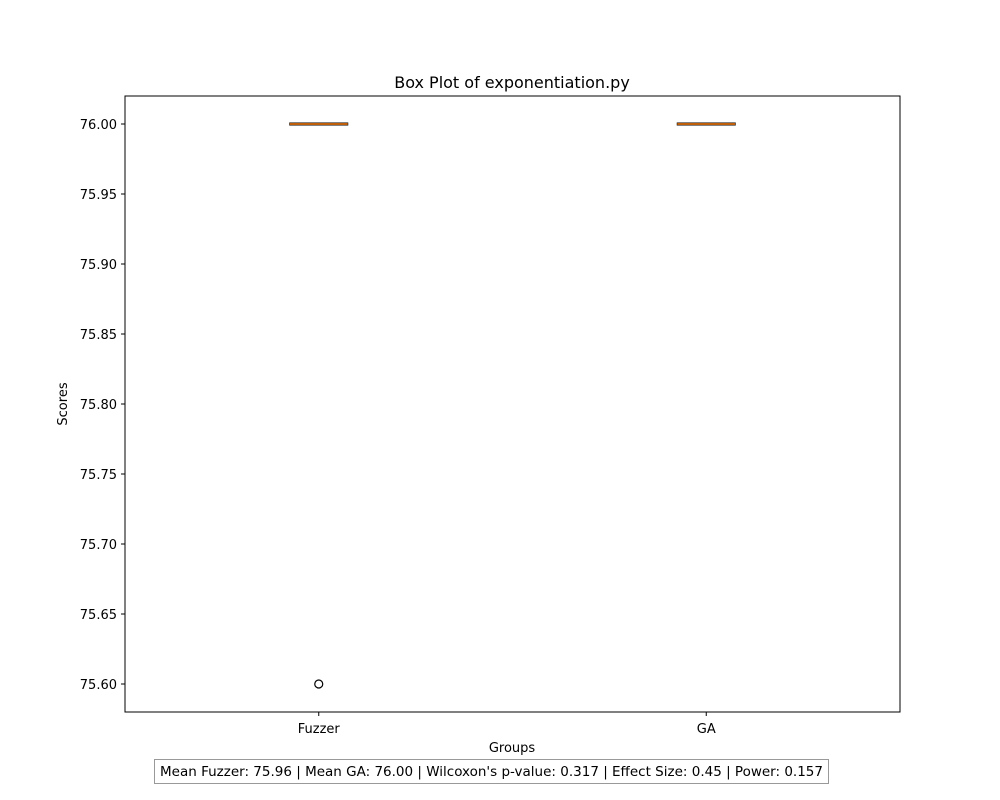  I want to click on chart-title: Box Plot of exponentiation.py, so click(512, 82).